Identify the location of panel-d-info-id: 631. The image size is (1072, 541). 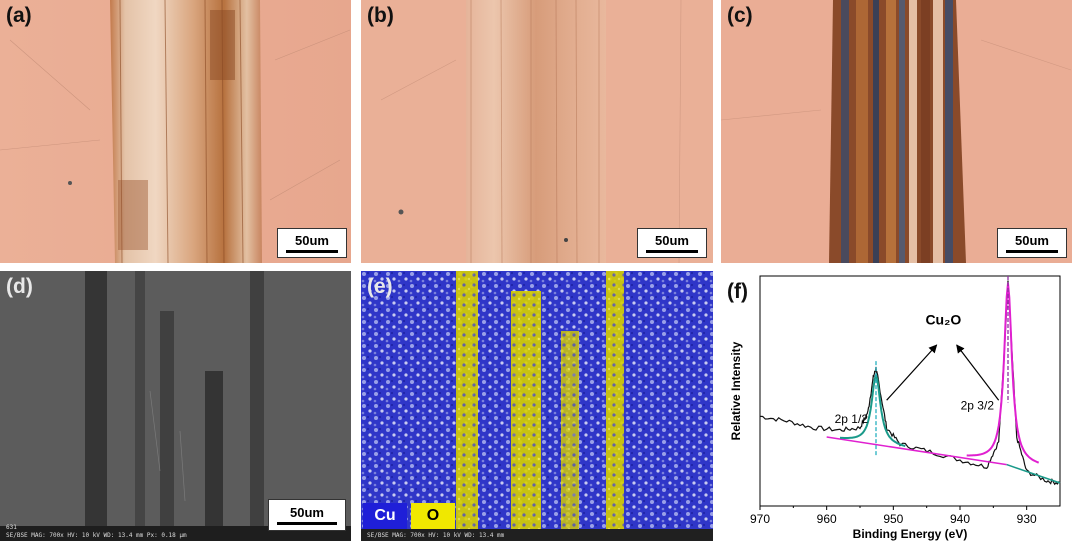
(11, 527).